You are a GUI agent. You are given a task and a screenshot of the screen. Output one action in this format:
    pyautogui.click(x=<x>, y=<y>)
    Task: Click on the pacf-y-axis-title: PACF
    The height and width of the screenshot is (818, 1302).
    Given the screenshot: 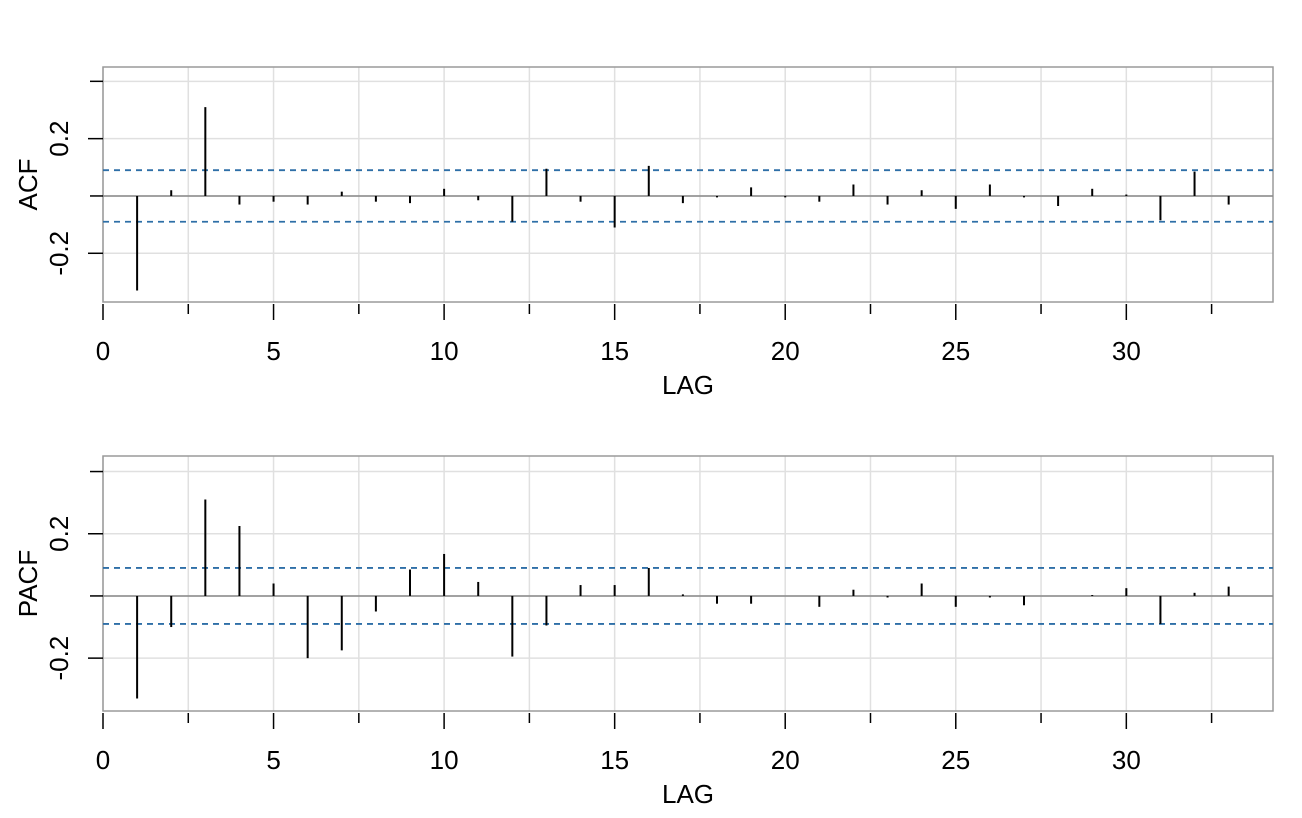 What is the action you would take?
    pyautogui.click(x=28, y=583)
    